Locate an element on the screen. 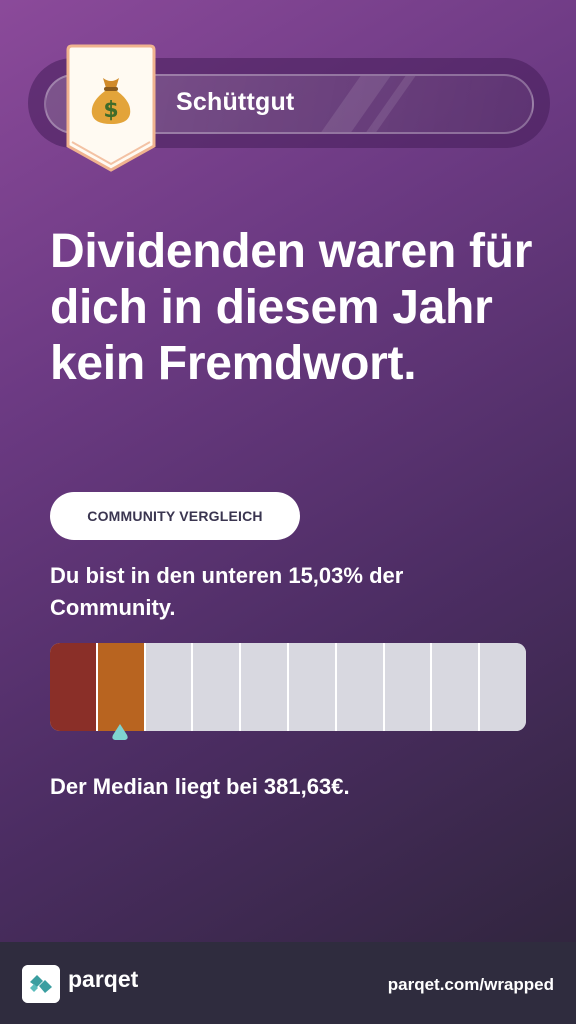 Image resolution: width=576 pixels, height=1024 pixels. percentile-bar is located at coordinates (288, 687).